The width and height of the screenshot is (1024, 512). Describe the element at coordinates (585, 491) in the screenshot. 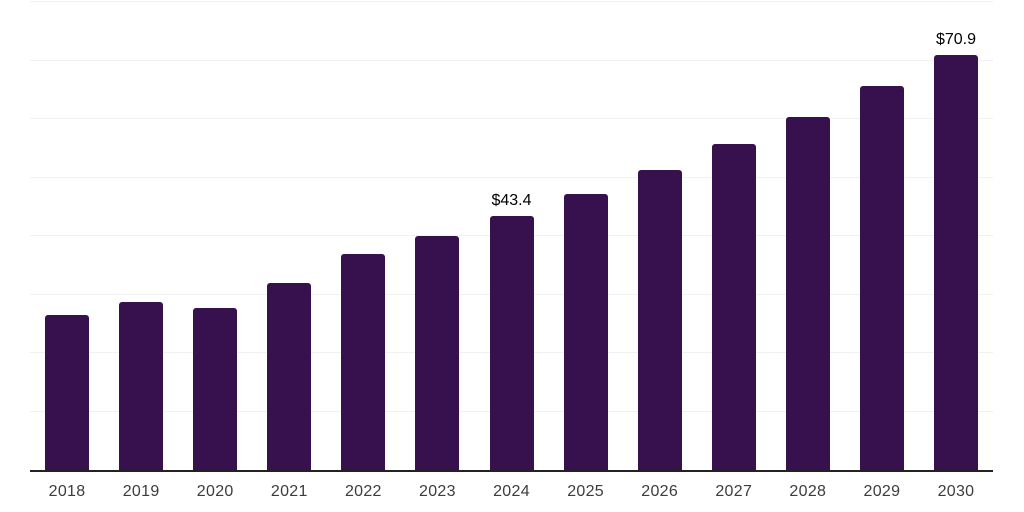

I see `x-axis-label-2025: 2025` at that location.